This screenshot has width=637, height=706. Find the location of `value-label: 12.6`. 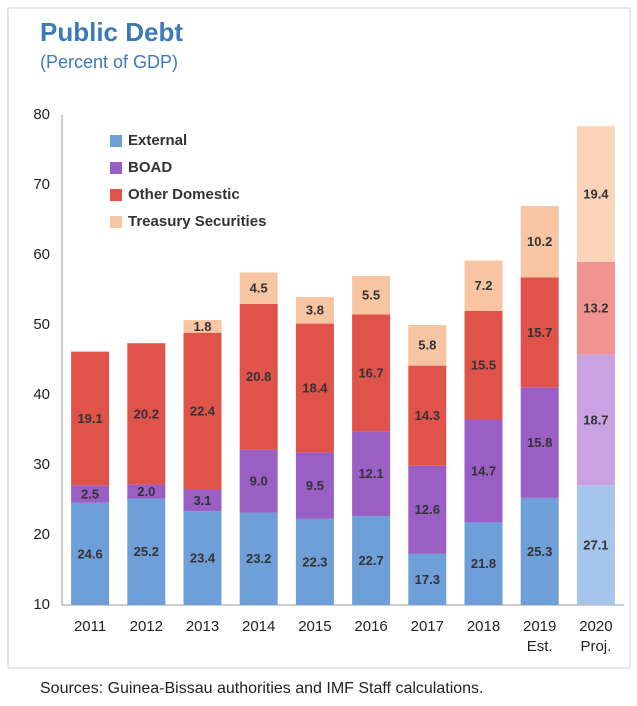

value-label: 12.6 is located at coordinates (427, 509).